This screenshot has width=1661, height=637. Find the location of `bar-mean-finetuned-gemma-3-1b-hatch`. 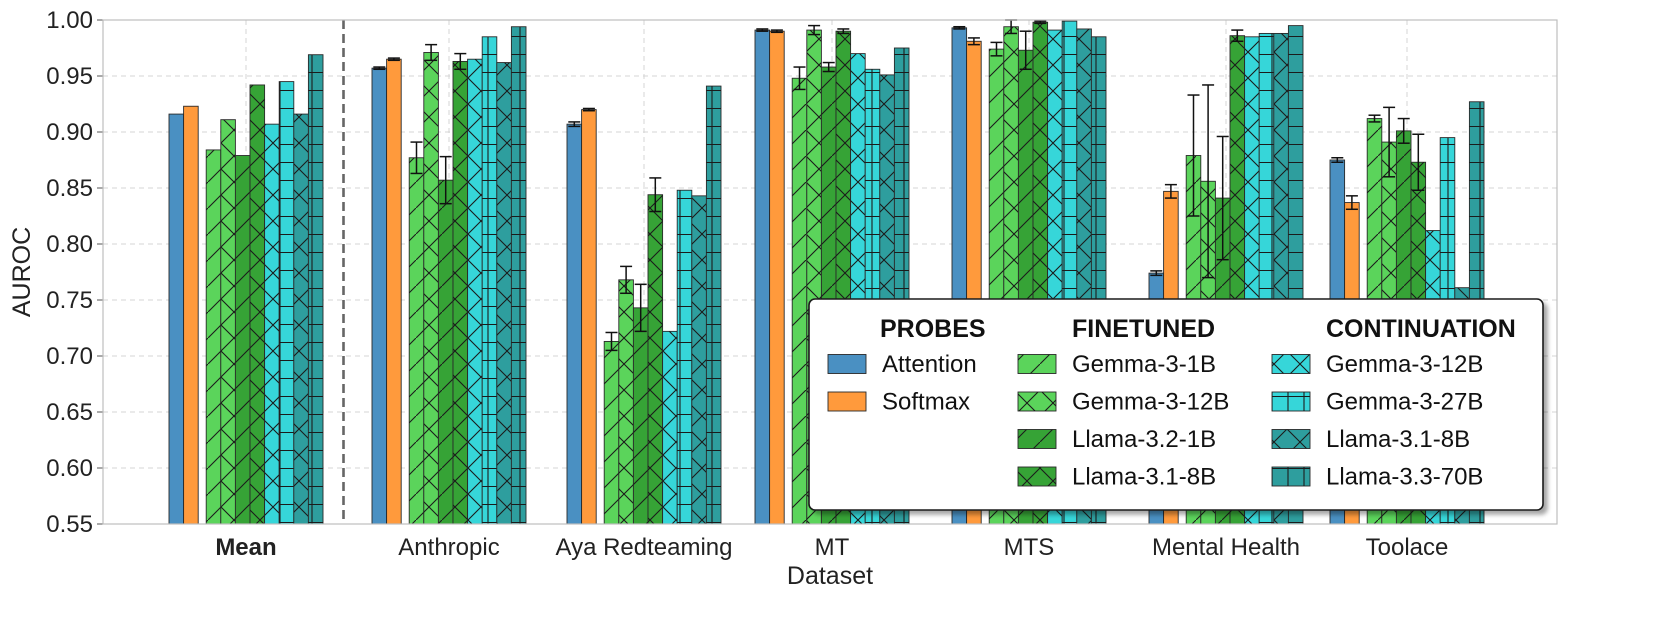

bar-mean-finetuned-gemma-3-1b-hatch is located at coordinates (213, 337).